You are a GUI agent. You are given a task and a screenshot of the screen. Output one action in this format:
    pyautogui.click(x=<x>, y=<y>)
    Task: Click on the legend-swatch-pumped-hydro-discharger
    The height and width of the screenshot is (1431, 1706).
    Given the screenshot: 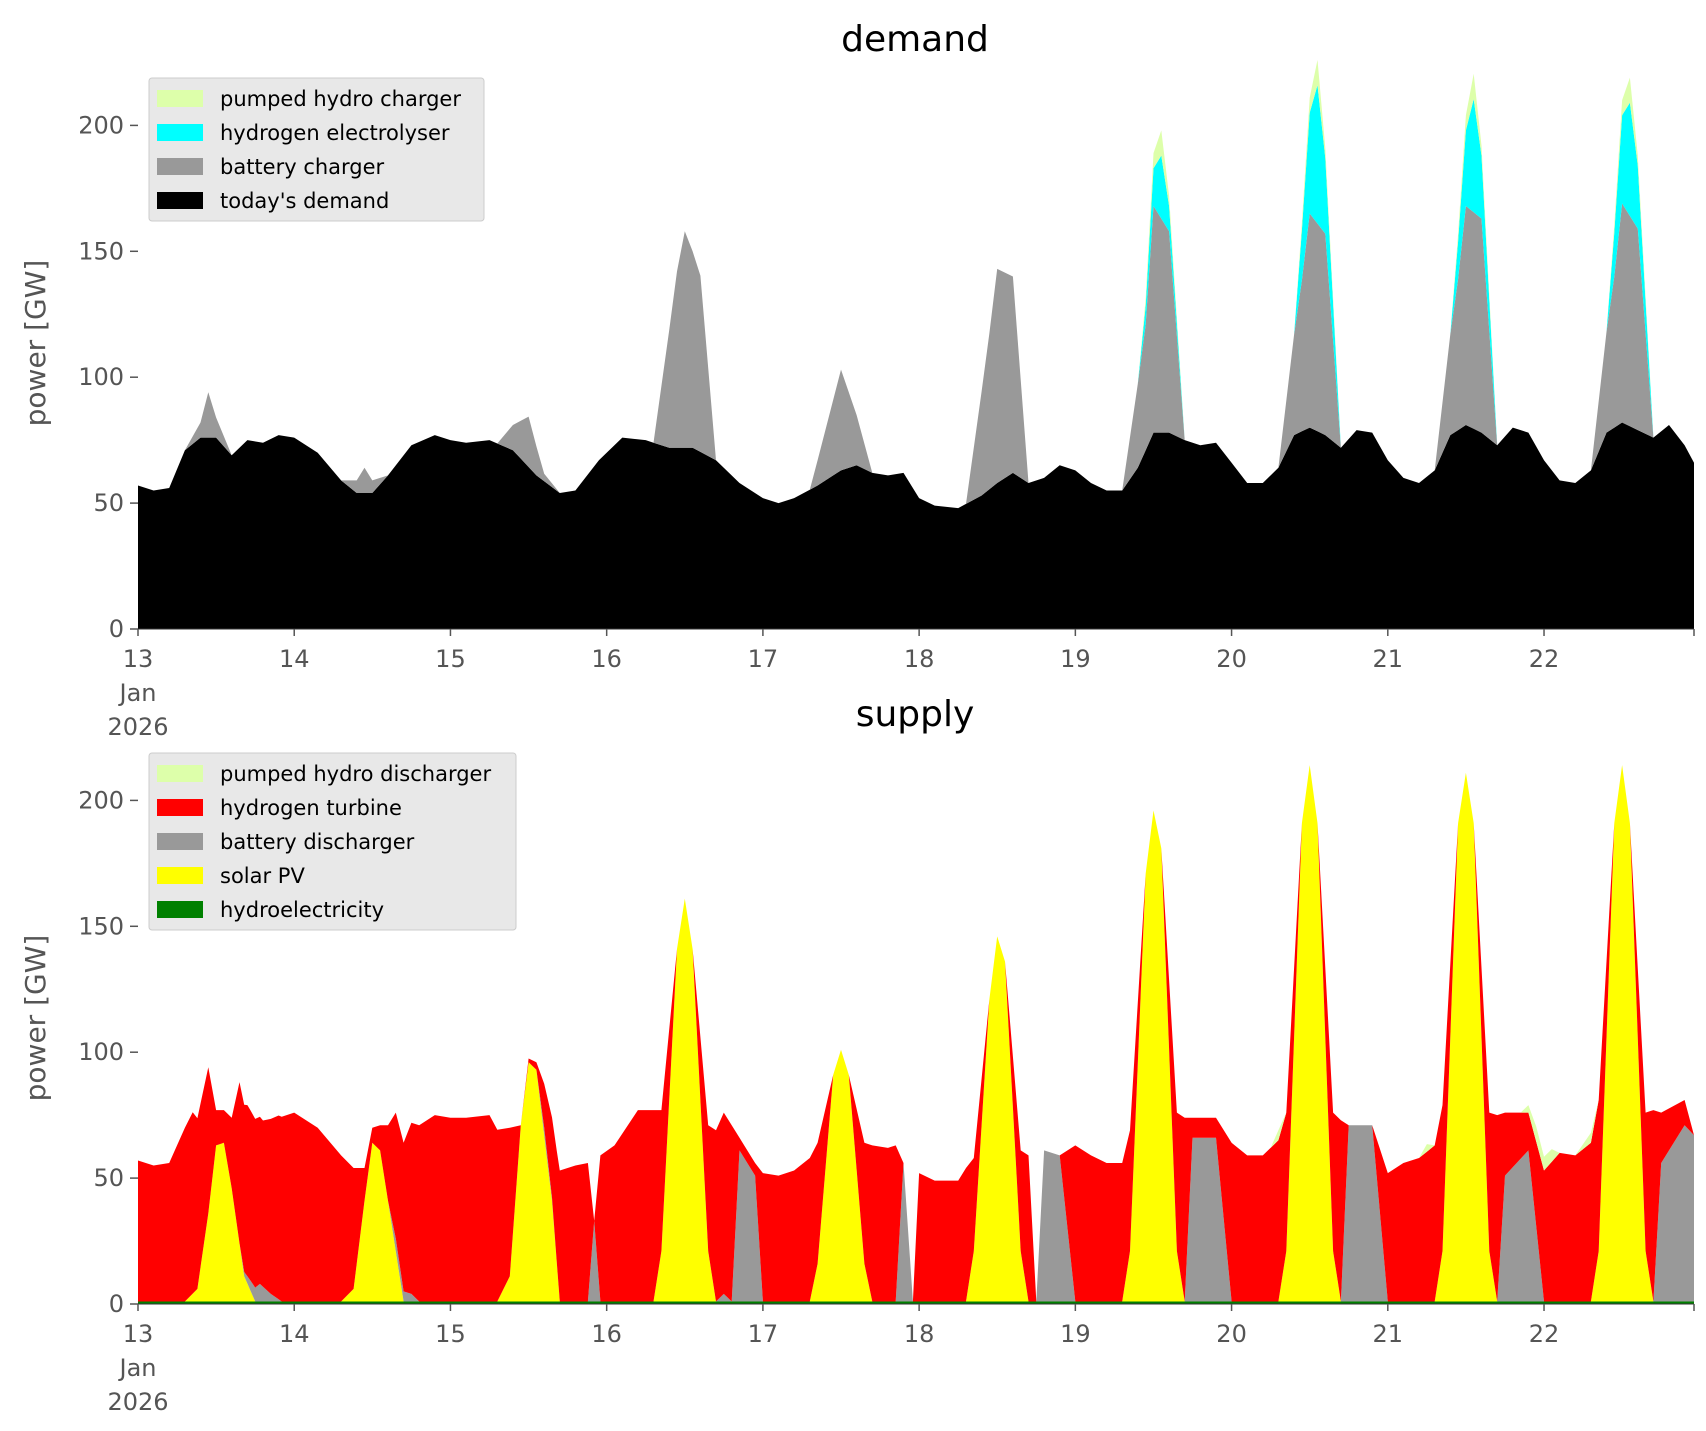 What is the action you would take?
    pyautogui.click(x=180, y=773)
    